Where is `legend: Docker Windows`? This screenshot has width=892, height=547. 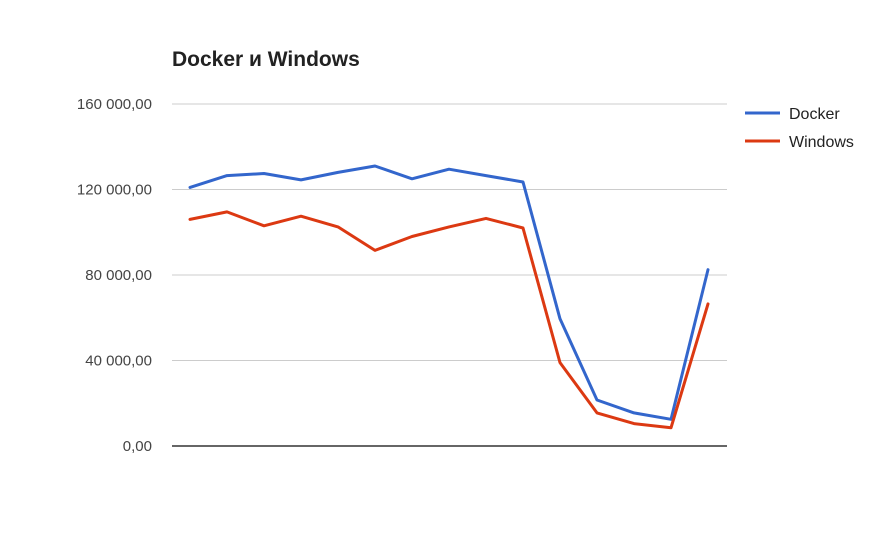
legend: Docker Windows is located at coordinates (799, 128).